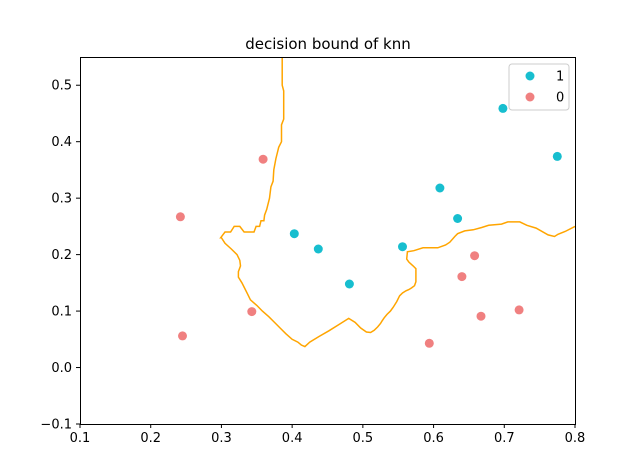 This screenshot has height=476, width=640. What do you see at coordinates (150, 438) in the screenshot?
I see `x-tick-label: 0.2` at bounding box center [150, 438].